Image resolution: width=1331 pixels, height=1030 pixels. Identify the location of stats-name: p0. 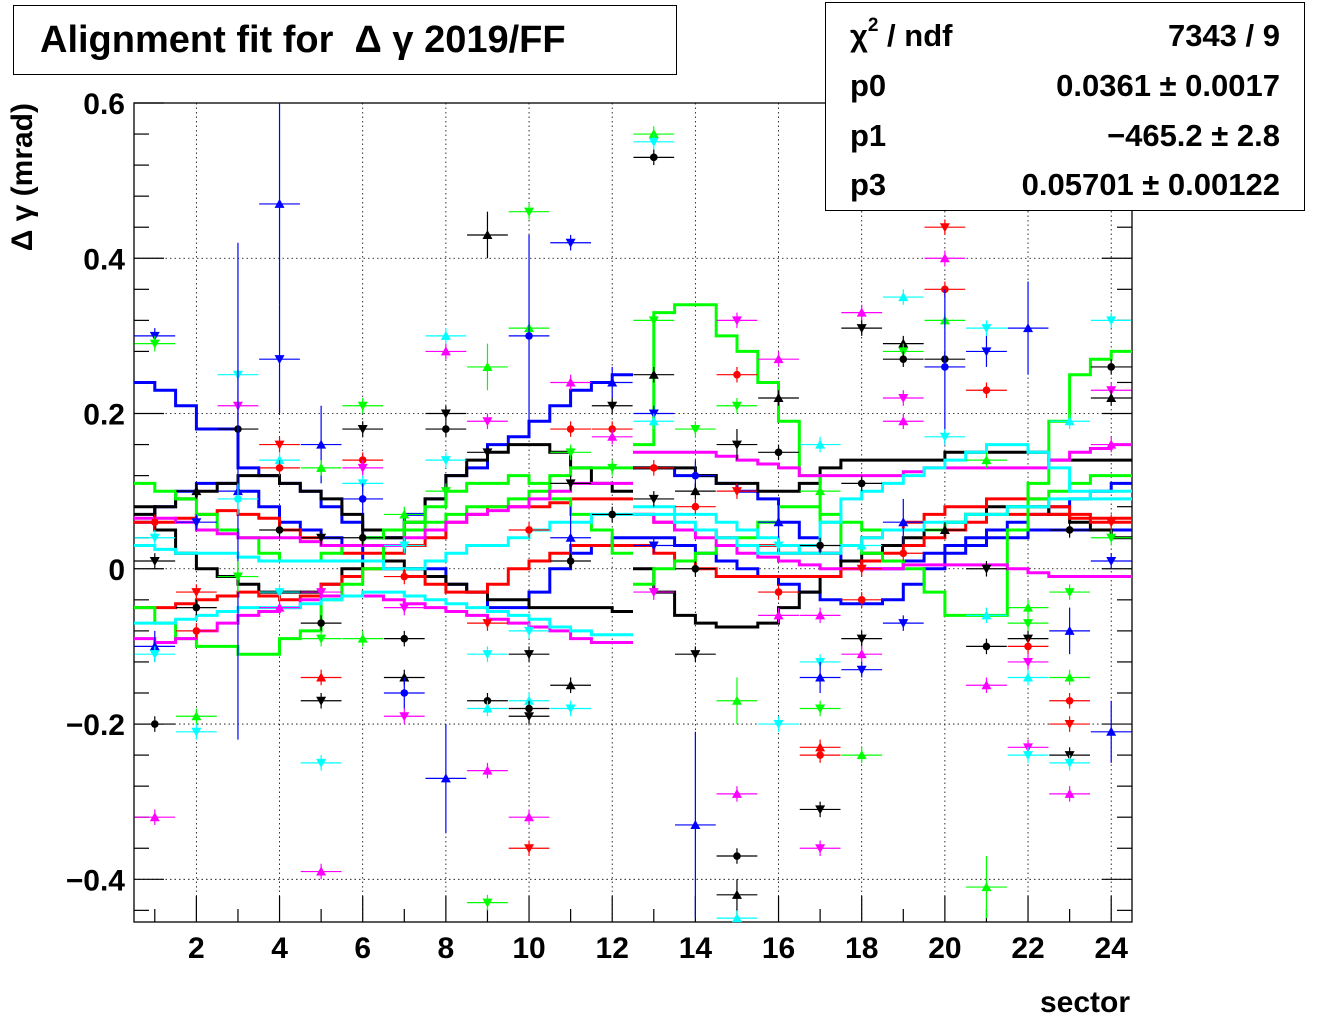
(868, 85).